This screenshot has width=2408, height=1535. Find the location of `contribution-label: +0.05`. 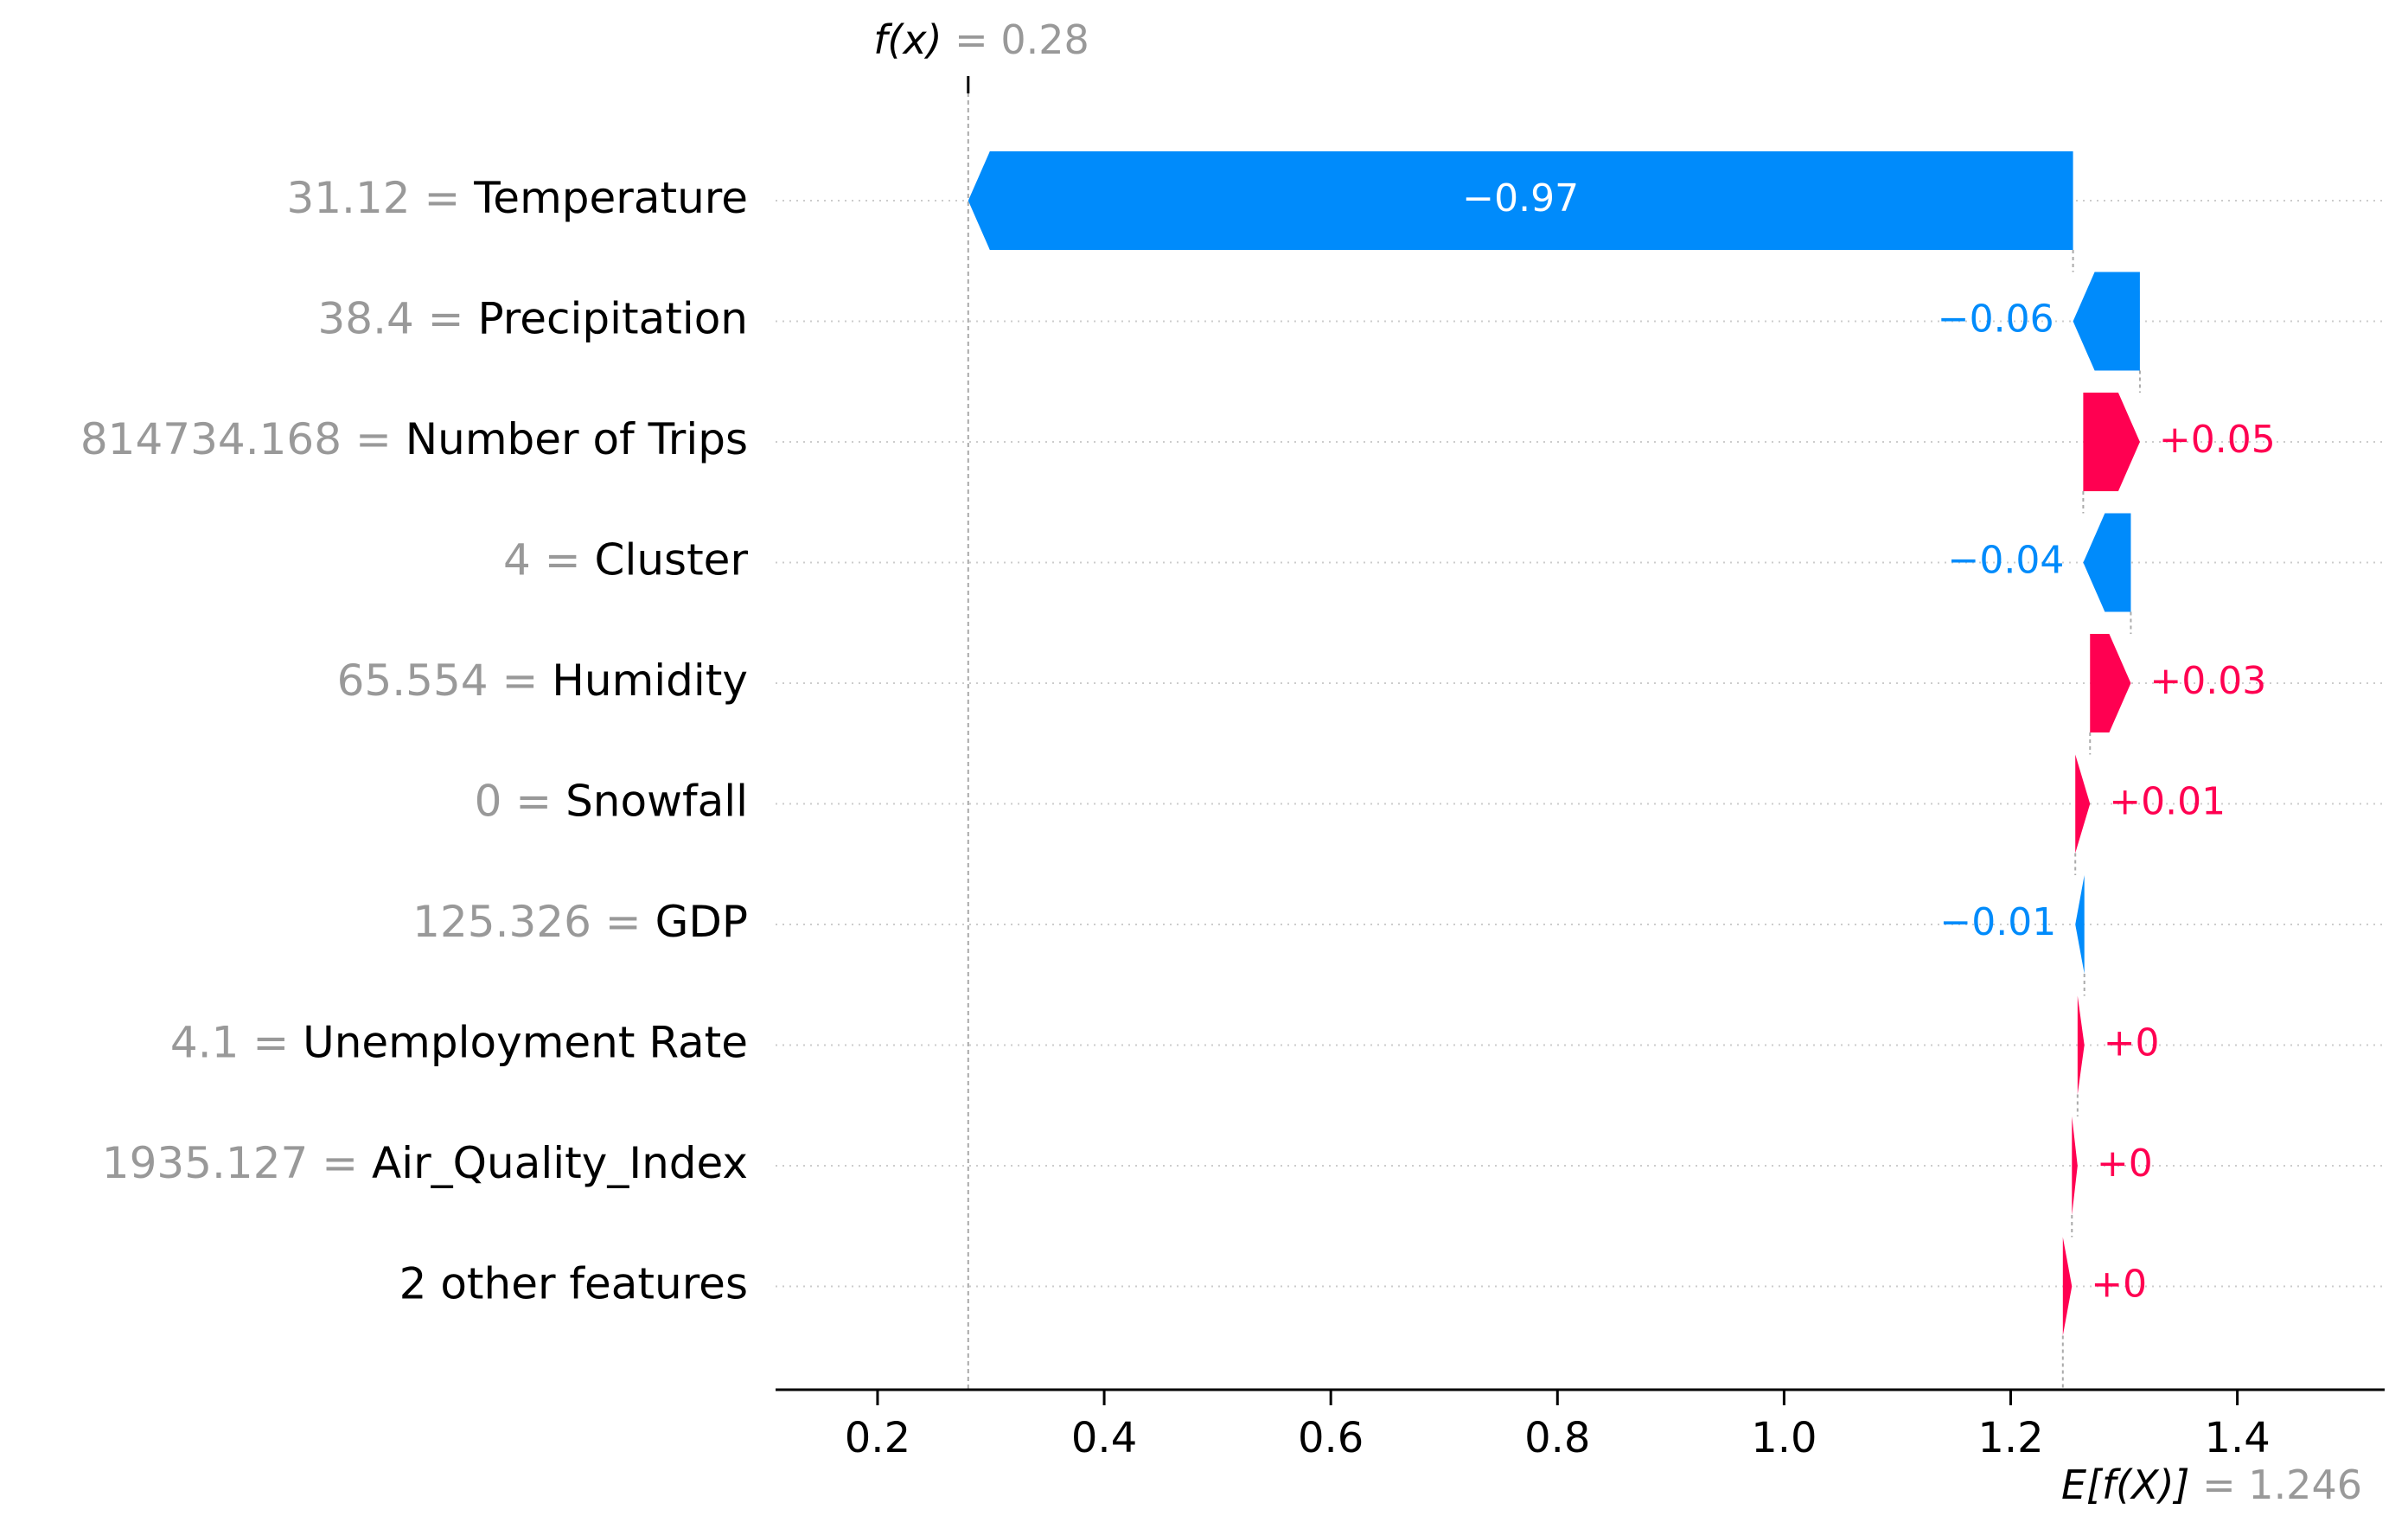

contribution-label: +0.05 is located at coordinates (2217, 440).